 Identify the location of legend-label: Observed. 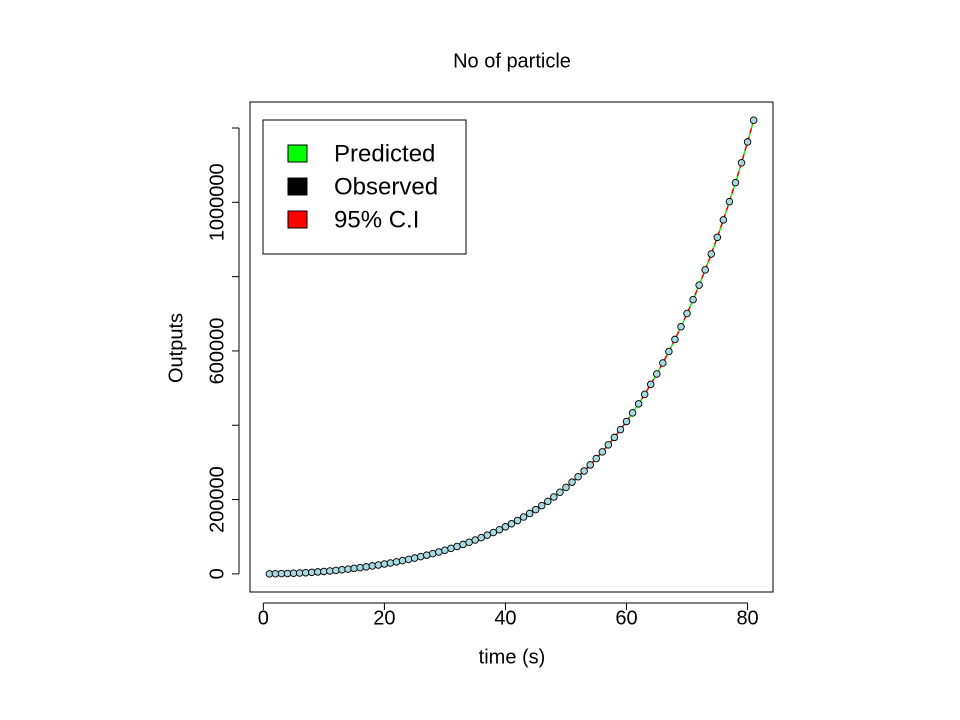
(386, 186).